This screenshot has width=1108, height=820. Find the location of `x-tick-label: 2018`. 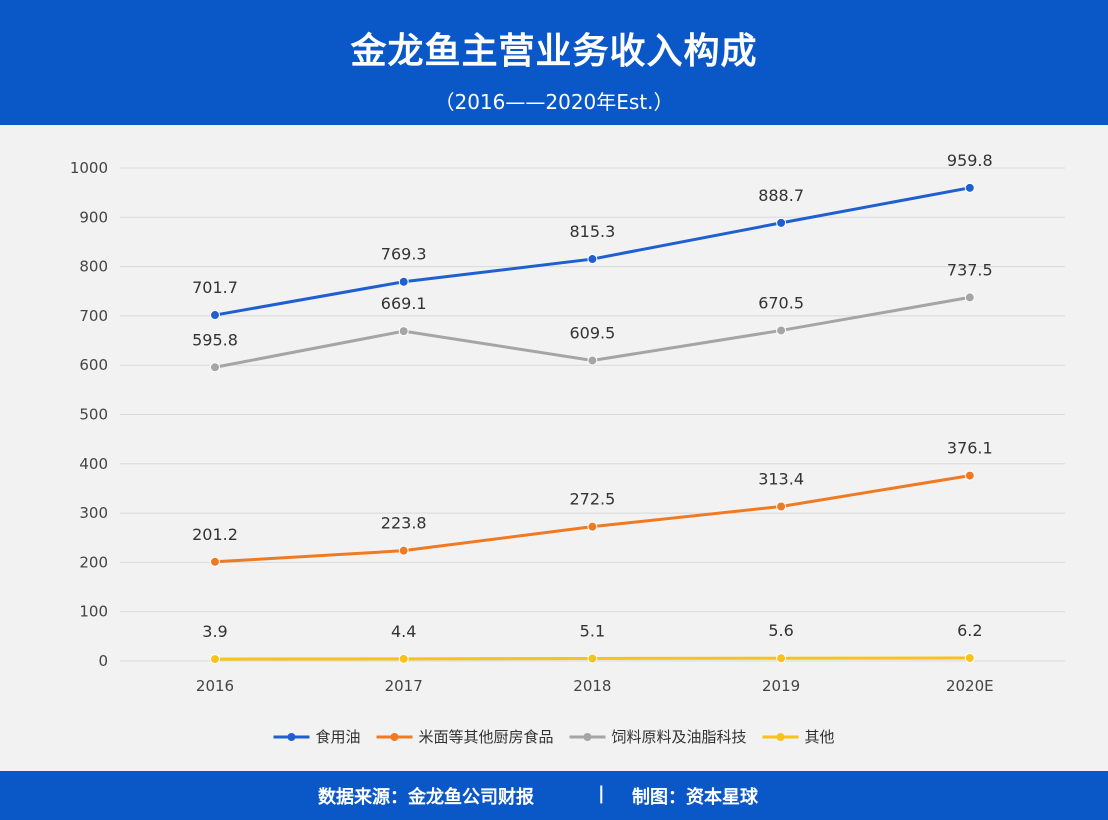

x-tick-label: 2018 is located at coordinates (592, 686).